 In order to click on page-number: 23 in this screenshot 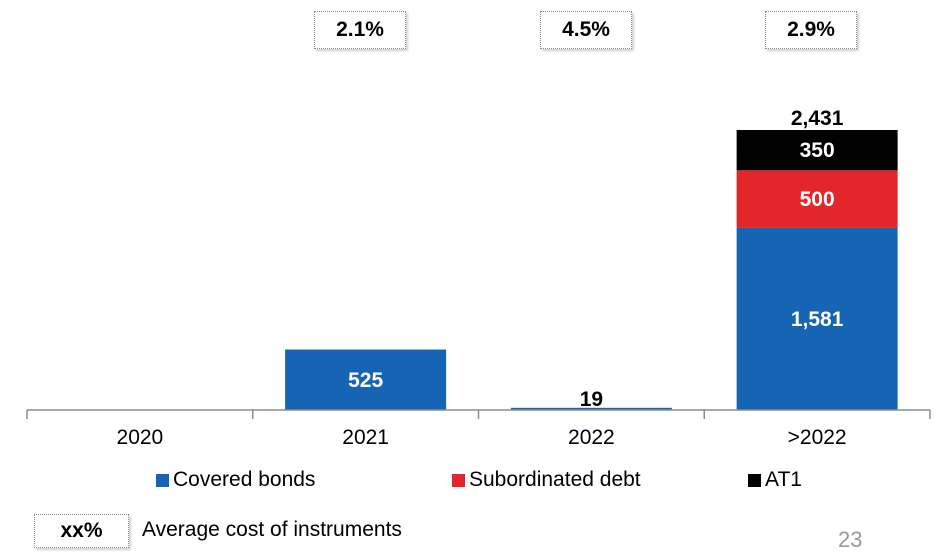, I will do `click(850, 539)`.